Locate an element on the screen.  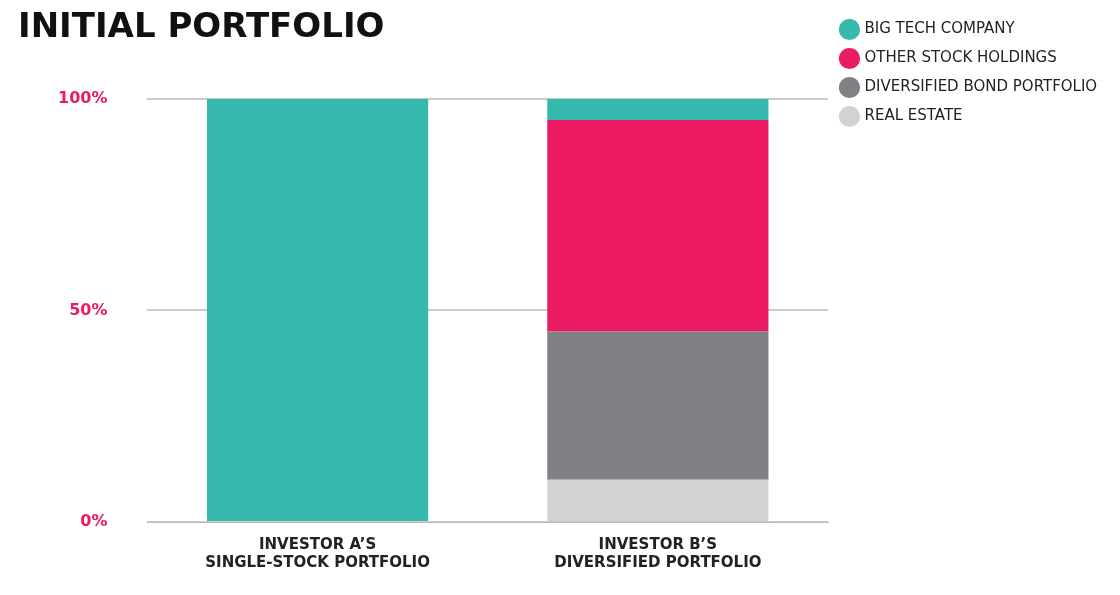
y-tick-label: 100% is located at coordinates (82, 97).